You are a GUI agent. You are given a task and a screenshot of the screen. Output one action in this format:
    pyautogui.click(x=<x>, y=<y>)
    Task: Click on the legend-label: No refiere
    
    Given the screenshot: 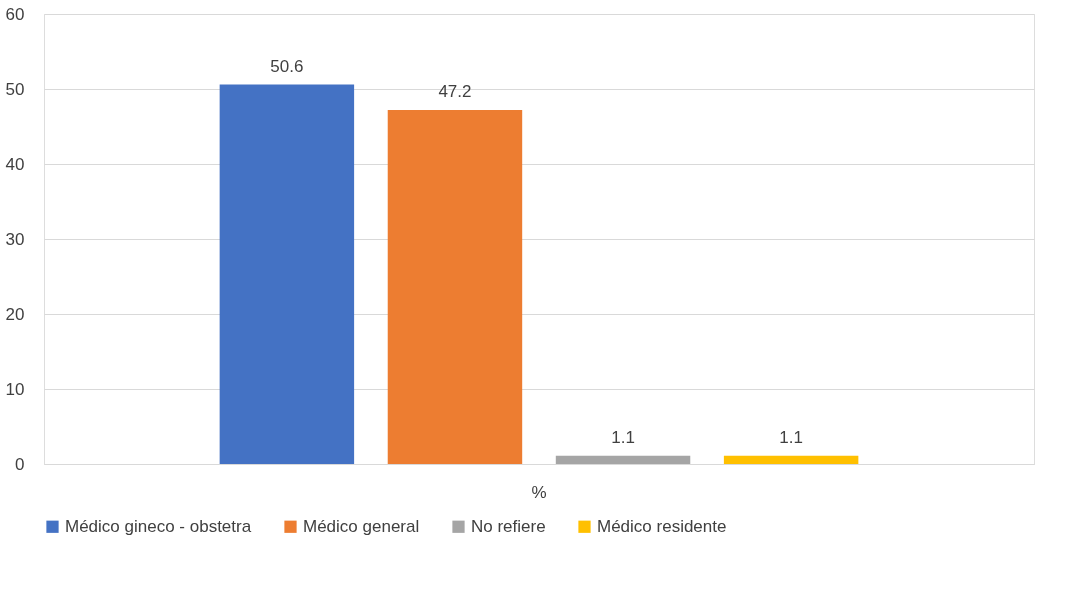 What is the action you would take?
    pyautogui.click(x=508, y=526)
    